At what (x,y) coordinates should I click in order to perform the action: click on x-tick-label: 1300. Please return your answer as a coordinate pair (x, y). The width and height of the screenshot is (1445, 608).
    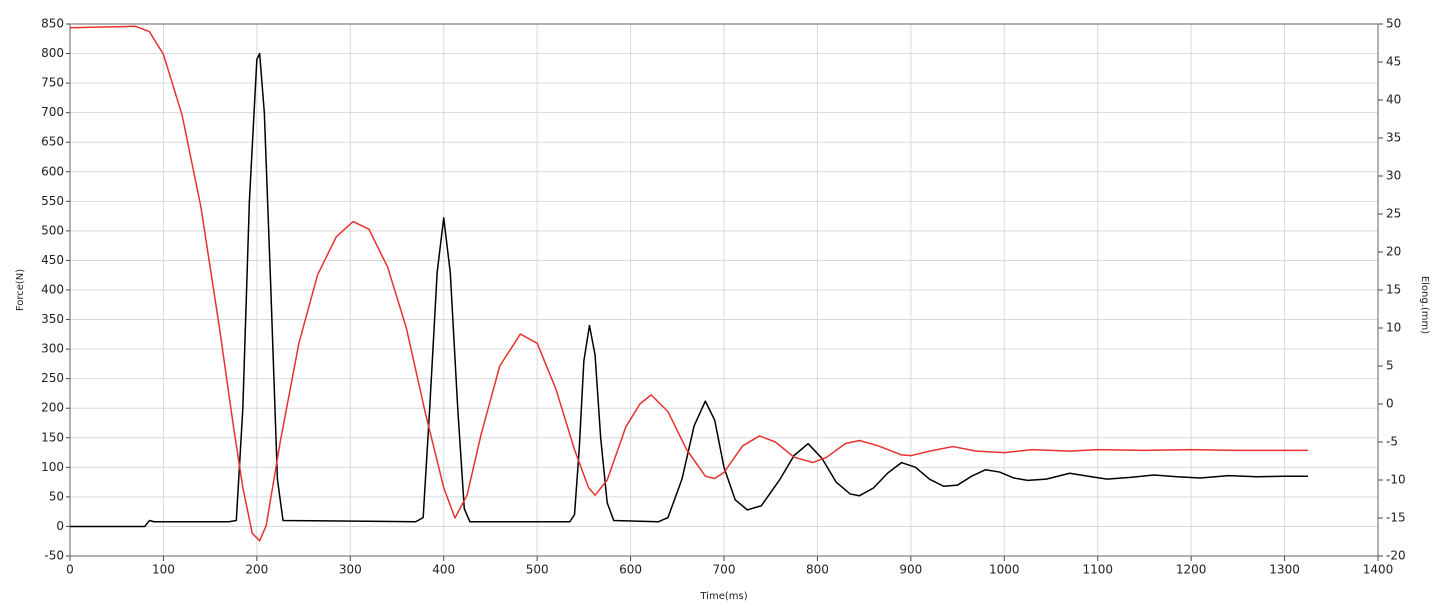
    Looking at the image, I should click on (1284, 570).